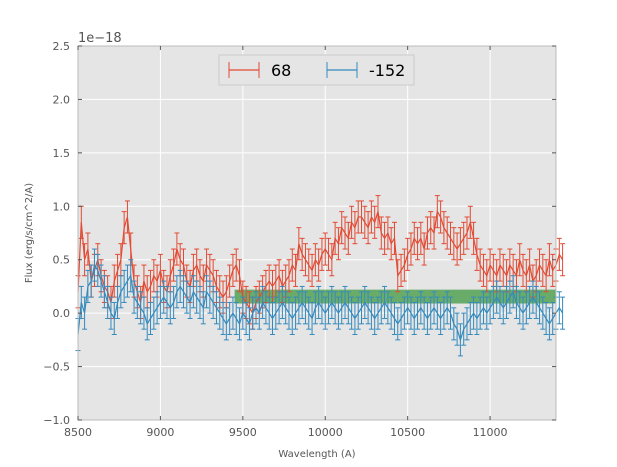 The height and width of the screenshot is (467, 617). What do you see at coordinates (62, 206) in the screenshot?
I see `y-tick-label: 1.0` at bounding box center [62, 206].